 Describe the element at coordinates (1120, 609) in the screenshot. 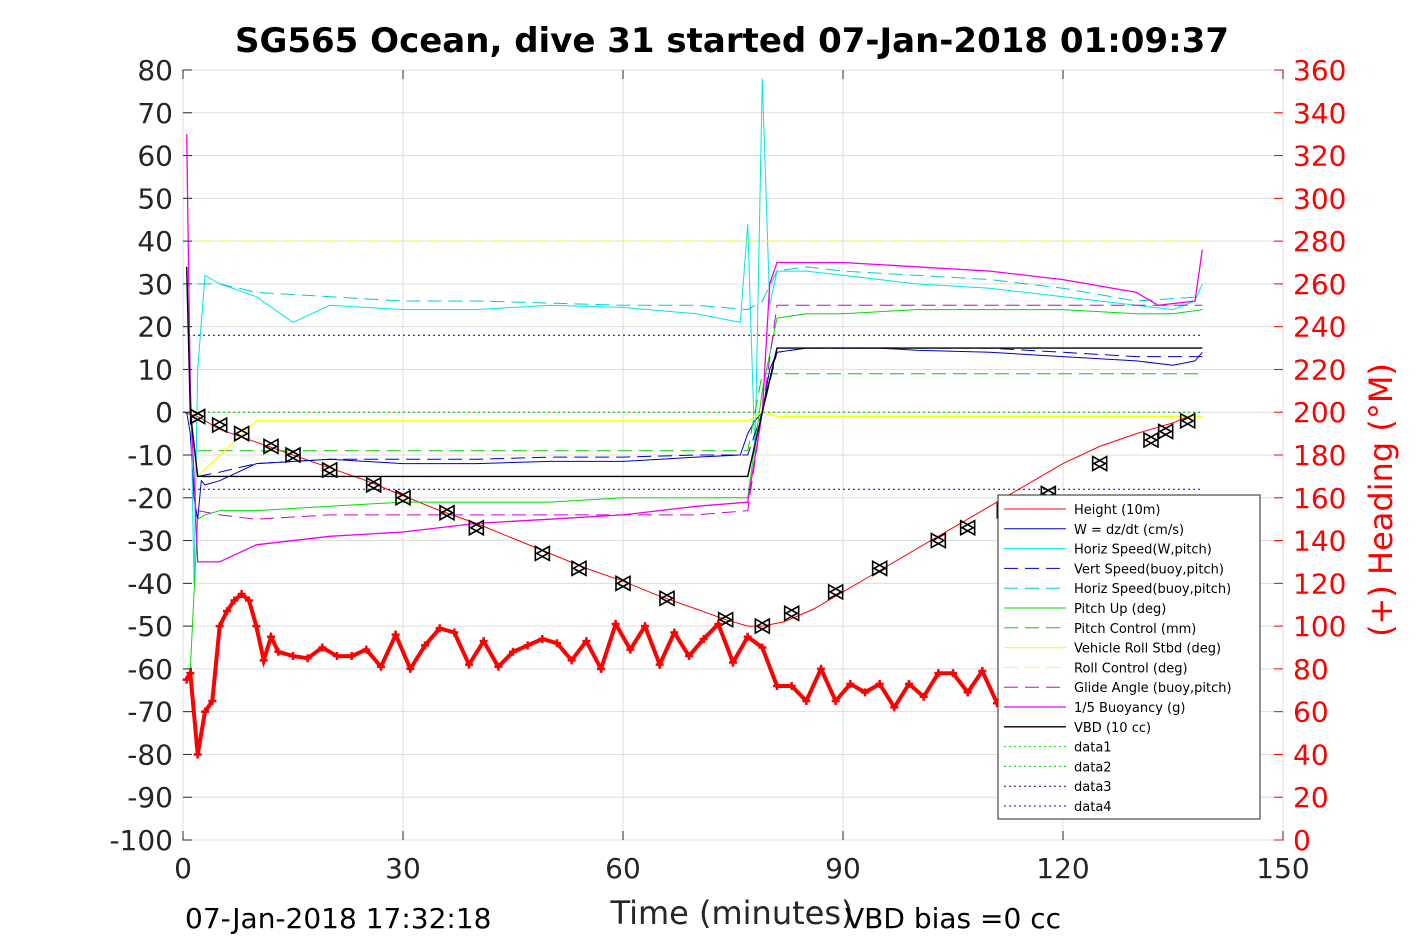

I see `legend-label: Pitch Up (deg)` at that location.